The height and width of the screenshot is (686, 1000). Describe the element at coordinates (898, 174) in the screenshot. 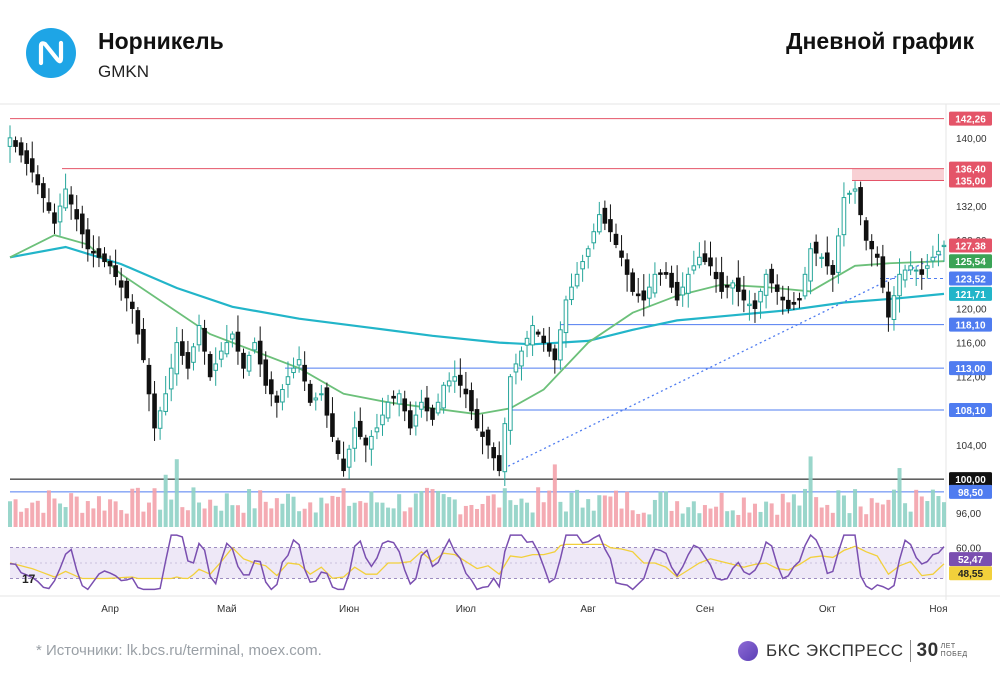

I see `resistance-zone` at that location.